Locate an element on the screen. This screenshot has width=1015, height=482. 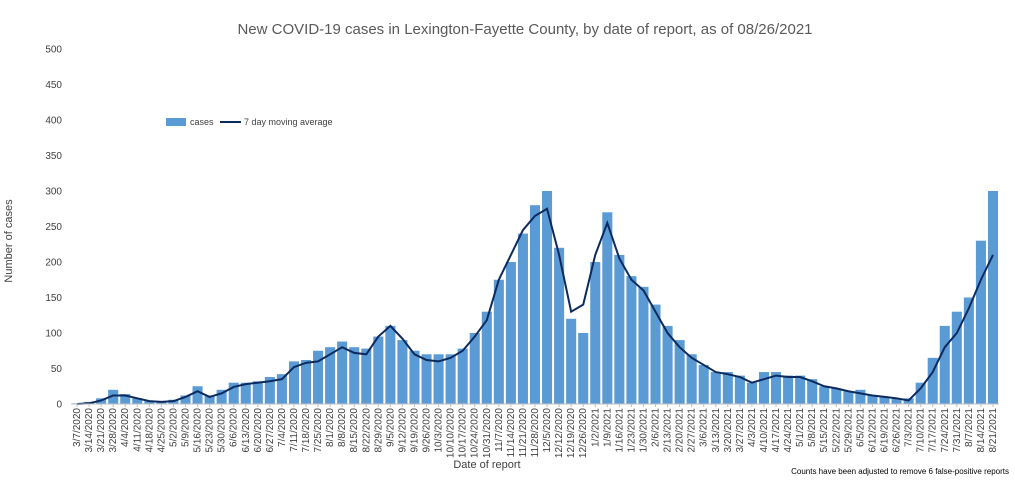
x-tick-label: 5/22/2021 is located at coordinates (836, 430).